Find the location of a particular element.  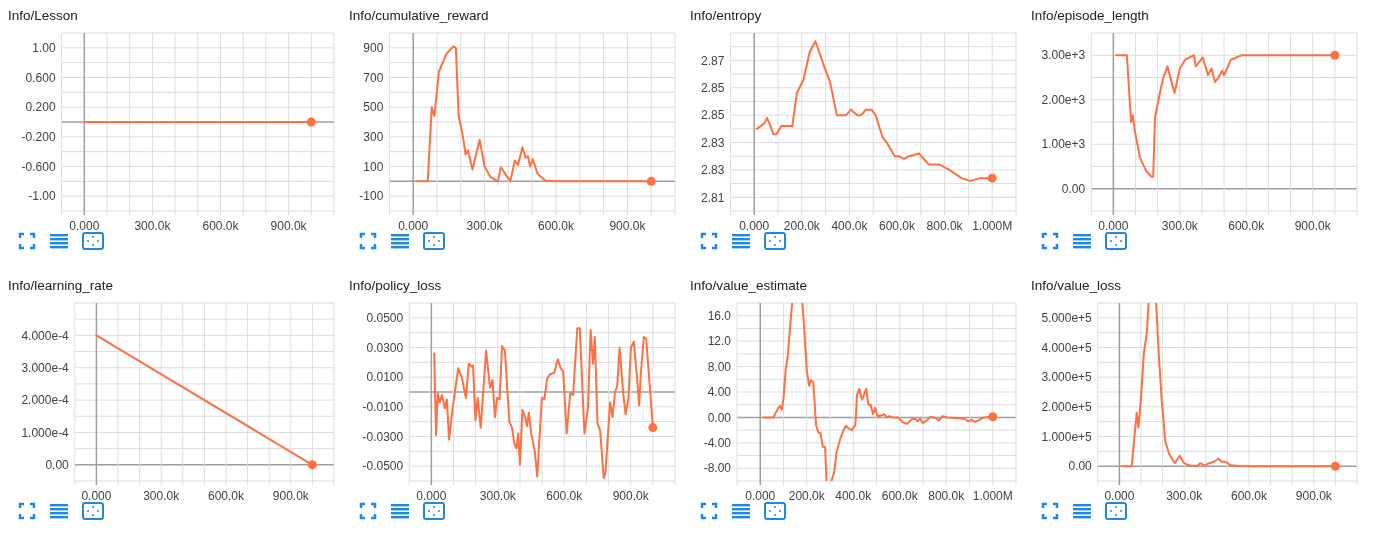

y-tick-label: -0.600 is located at coordinates (38, 166).